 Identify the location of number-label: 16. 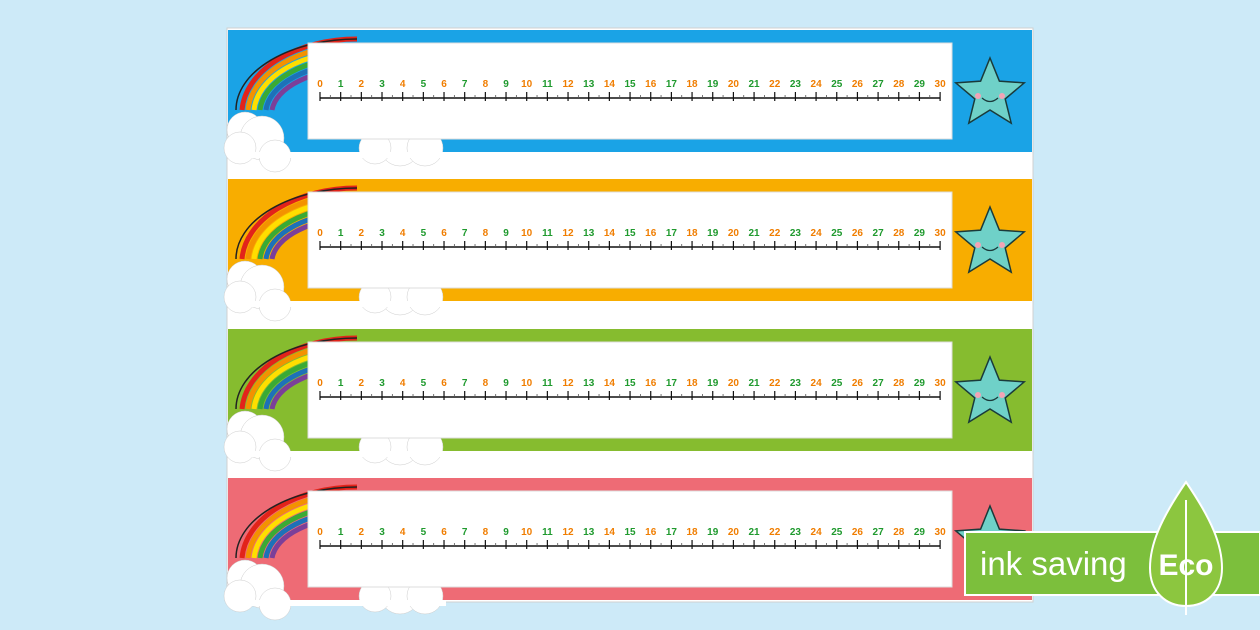
(651, 383).